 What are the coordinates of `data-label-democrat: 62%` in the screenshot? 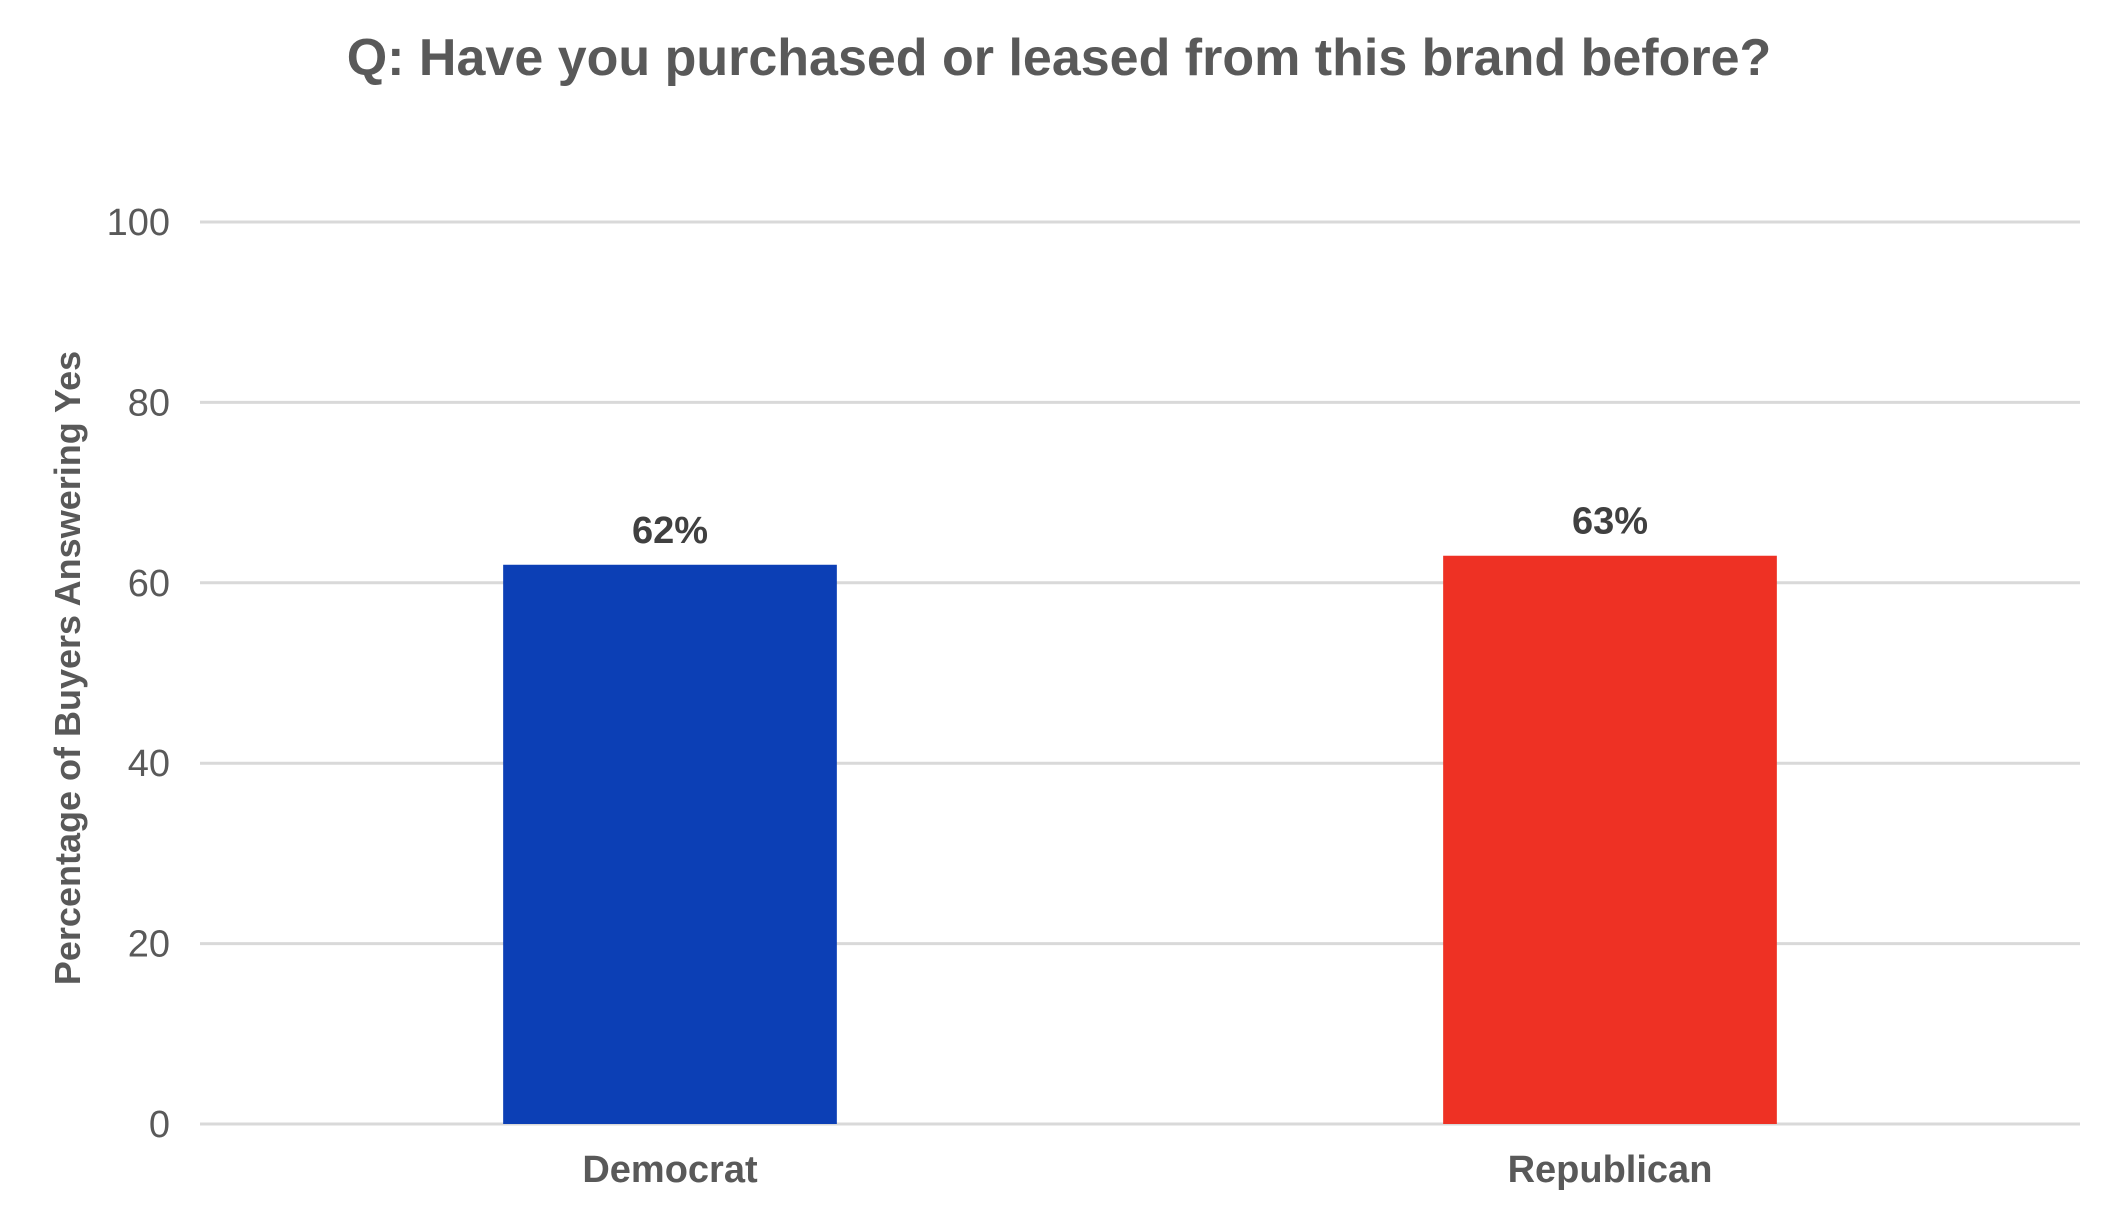 It's located at (670, 531).